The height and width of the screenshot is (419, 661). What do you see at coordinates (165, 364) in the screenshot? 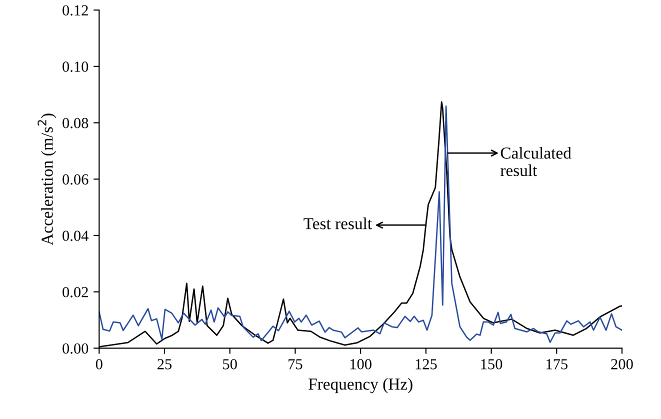
I see `x-tick-label: 25` at bounding box center [165, 364].